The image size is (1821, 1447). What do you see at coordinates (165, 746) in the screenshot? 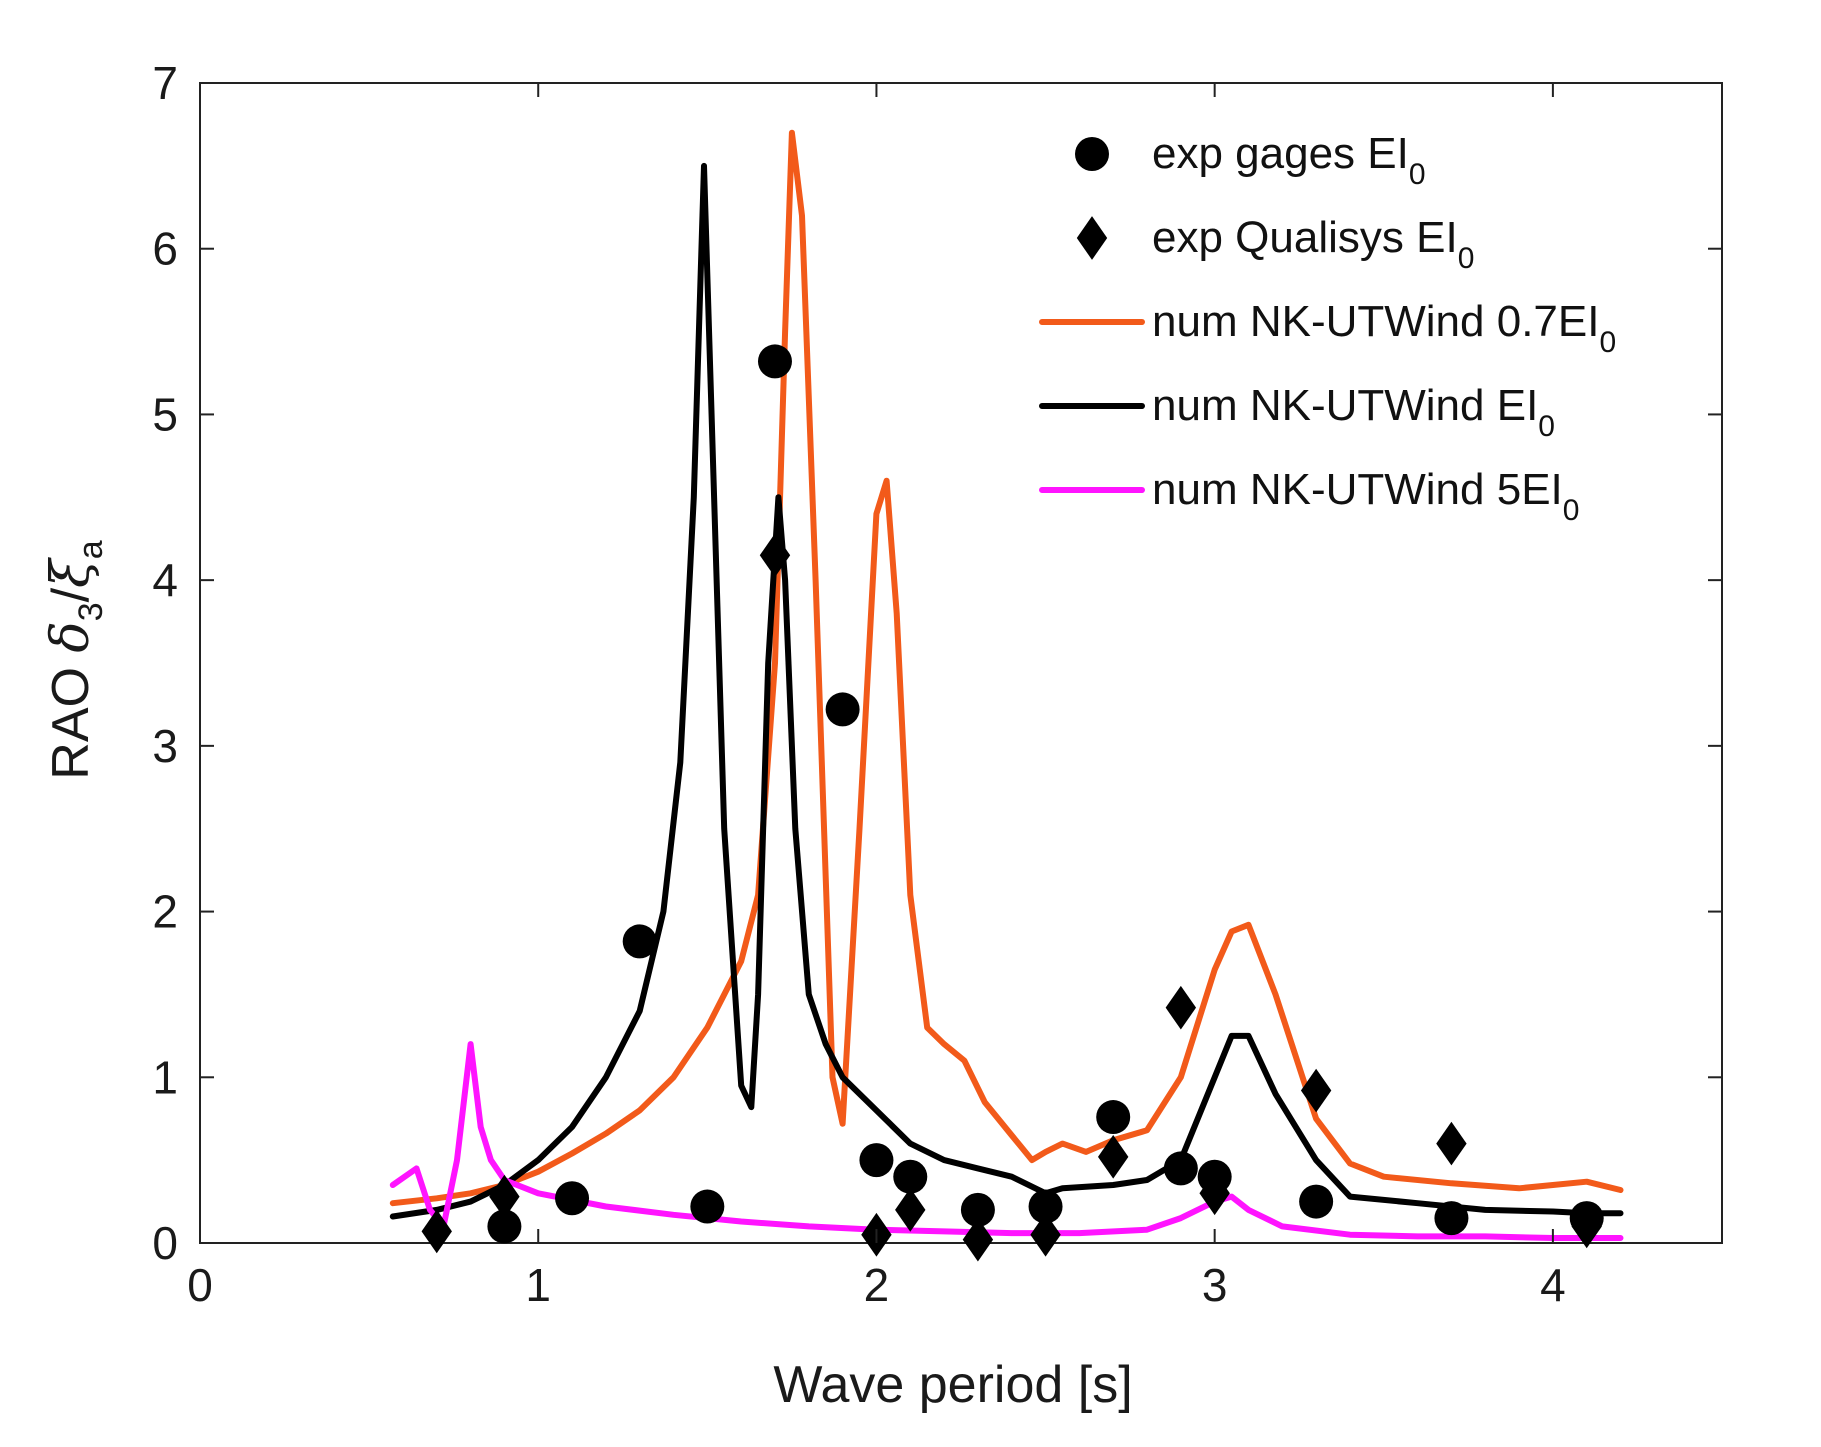
I see `y-tick-label: 3` at bounding box center [165, 746].